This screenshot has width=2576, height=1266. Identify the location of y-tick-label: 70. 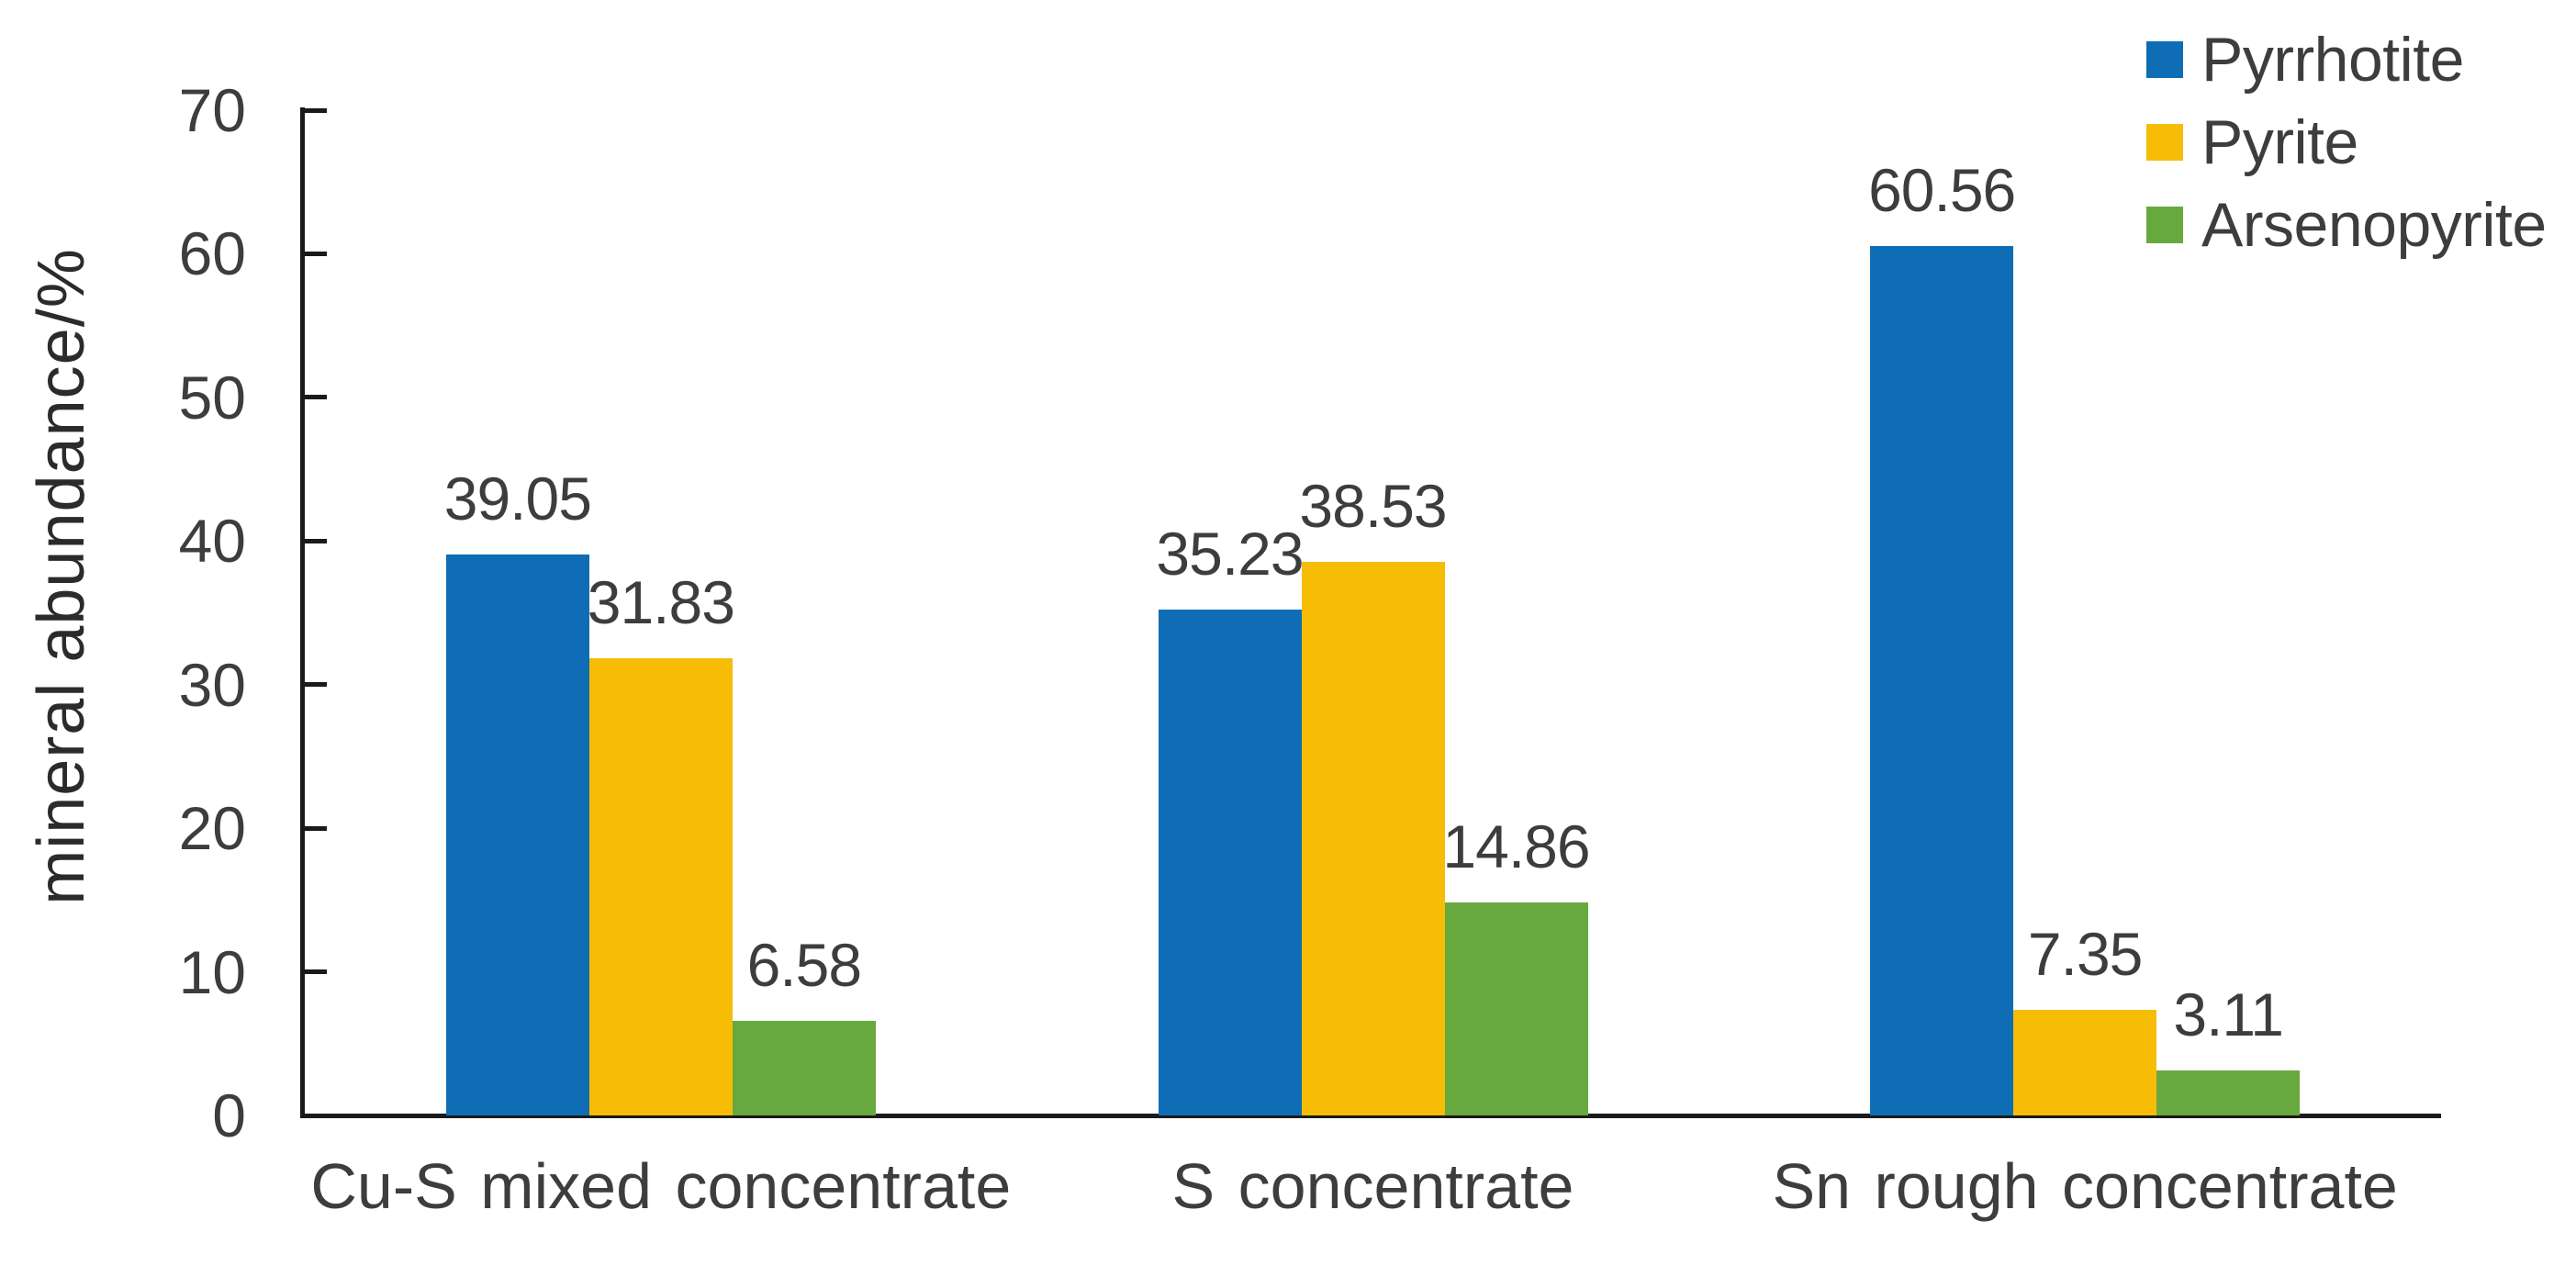
(212, 110).